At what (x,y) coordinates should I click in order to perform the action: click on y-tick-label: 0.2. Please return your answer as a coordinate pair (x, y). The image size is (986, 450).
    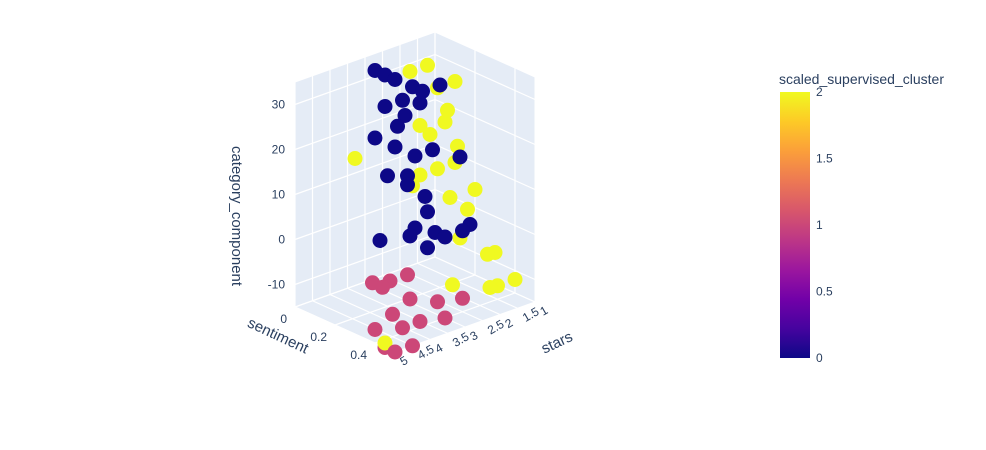
    Looking at the image, I should click on (318, 337).